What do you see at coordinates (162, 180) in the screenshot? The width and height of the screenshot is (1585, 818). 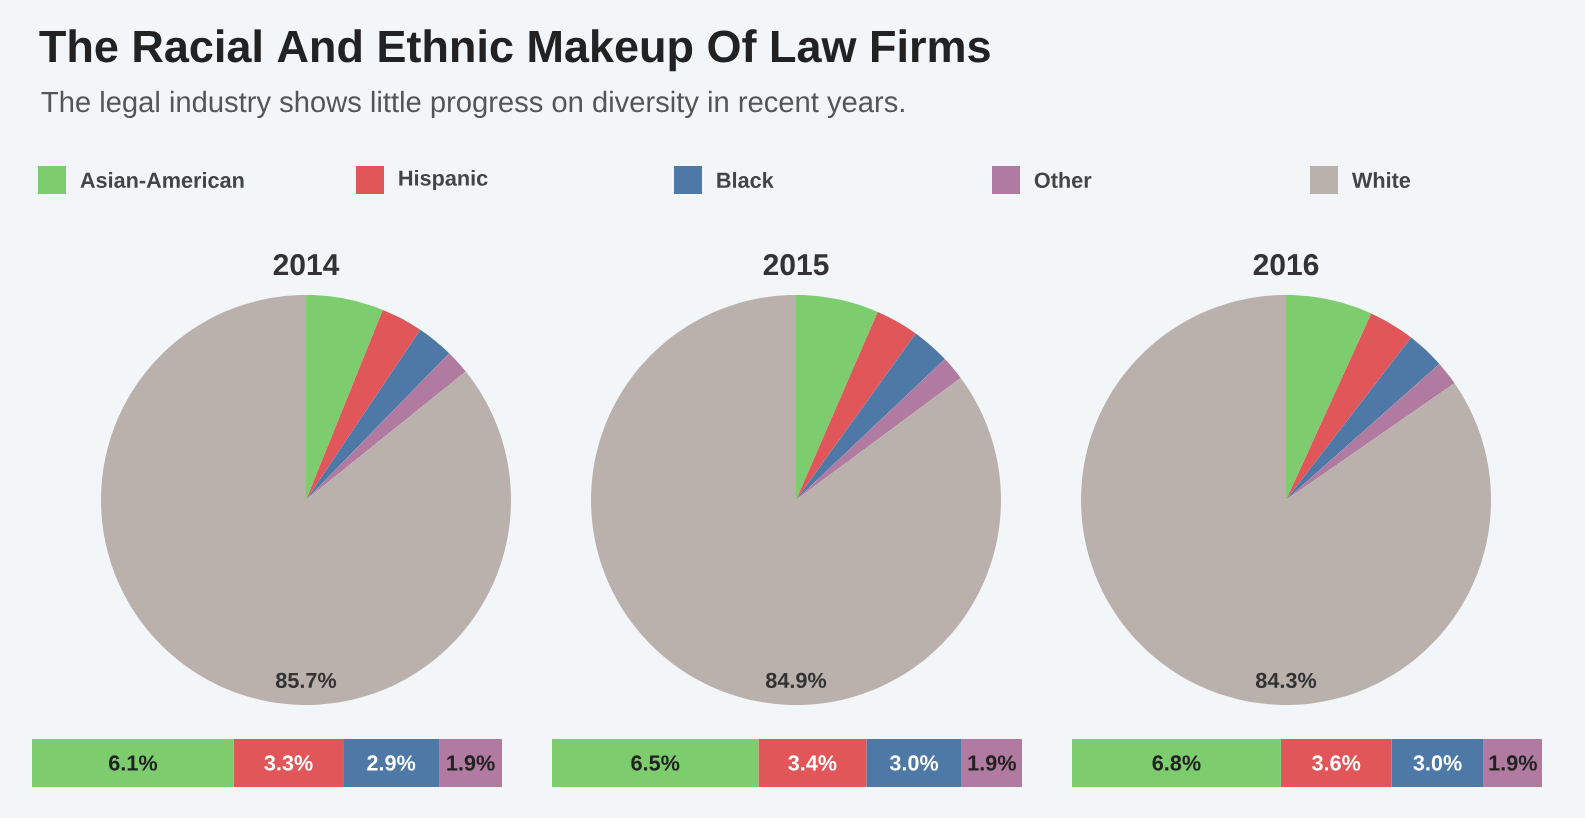 I see `legend-label: Asian-American` at bounding box center [162, 180].